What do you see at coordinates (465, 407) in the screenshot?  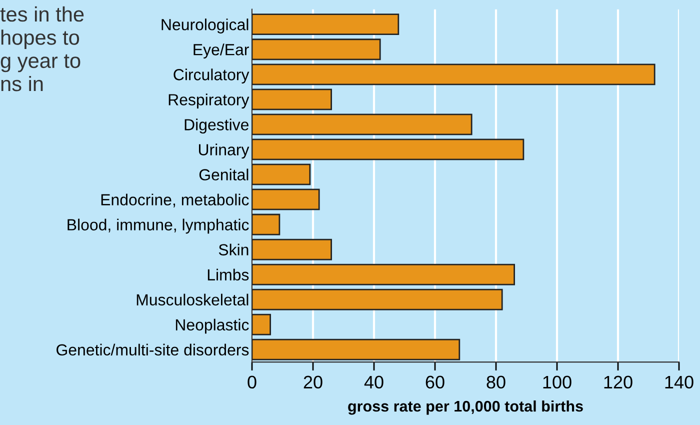 I see `x-axis-title: gross rate per 10,000 total births` at bounding box center [465, 407].